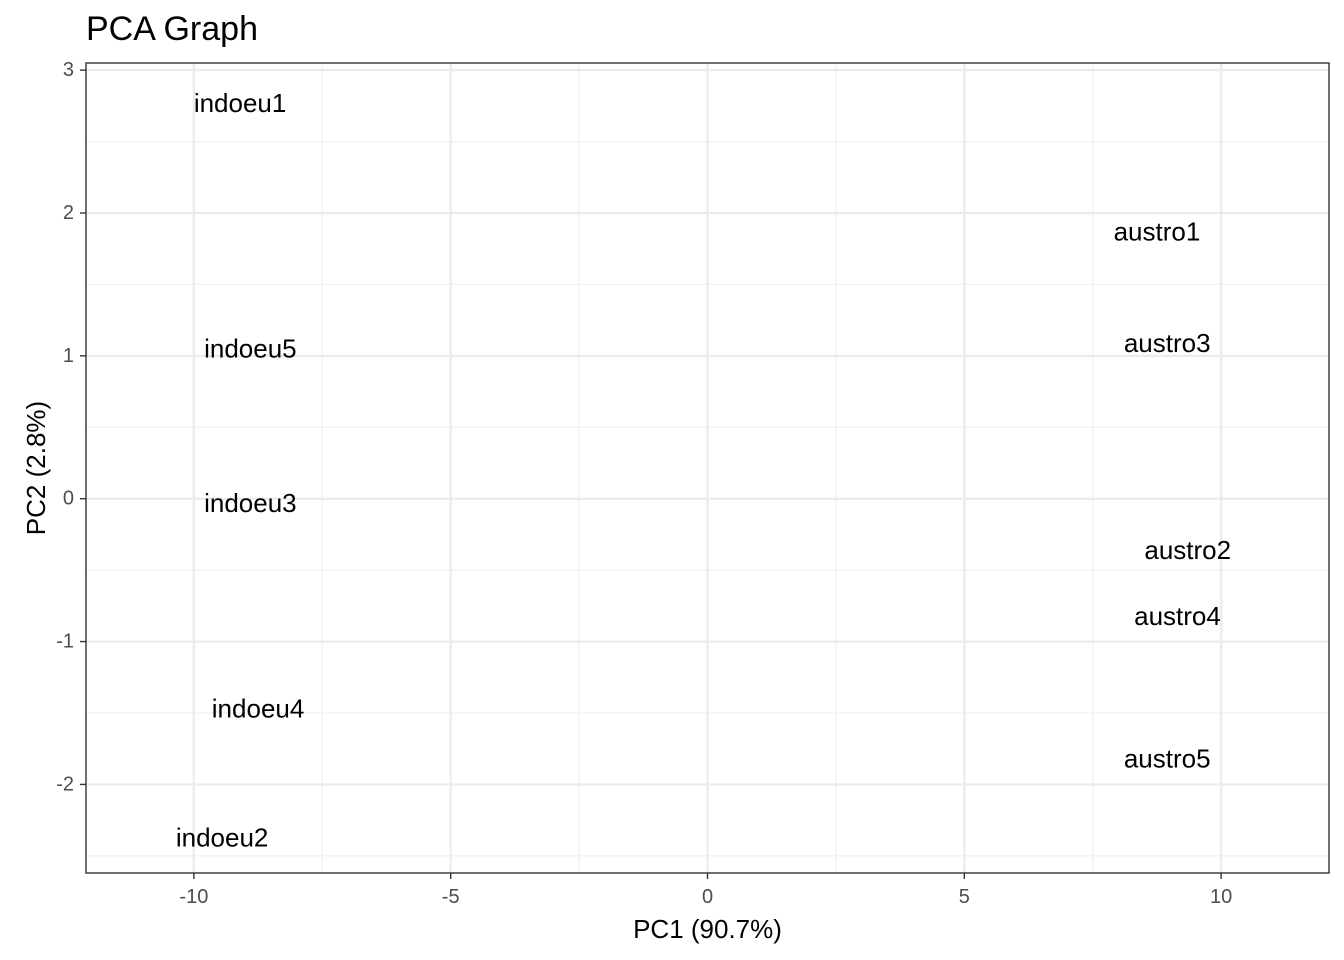  Describe the element at coordinates (68, 213) in the screenshot. I see `y-tick-label: 2` at that location.